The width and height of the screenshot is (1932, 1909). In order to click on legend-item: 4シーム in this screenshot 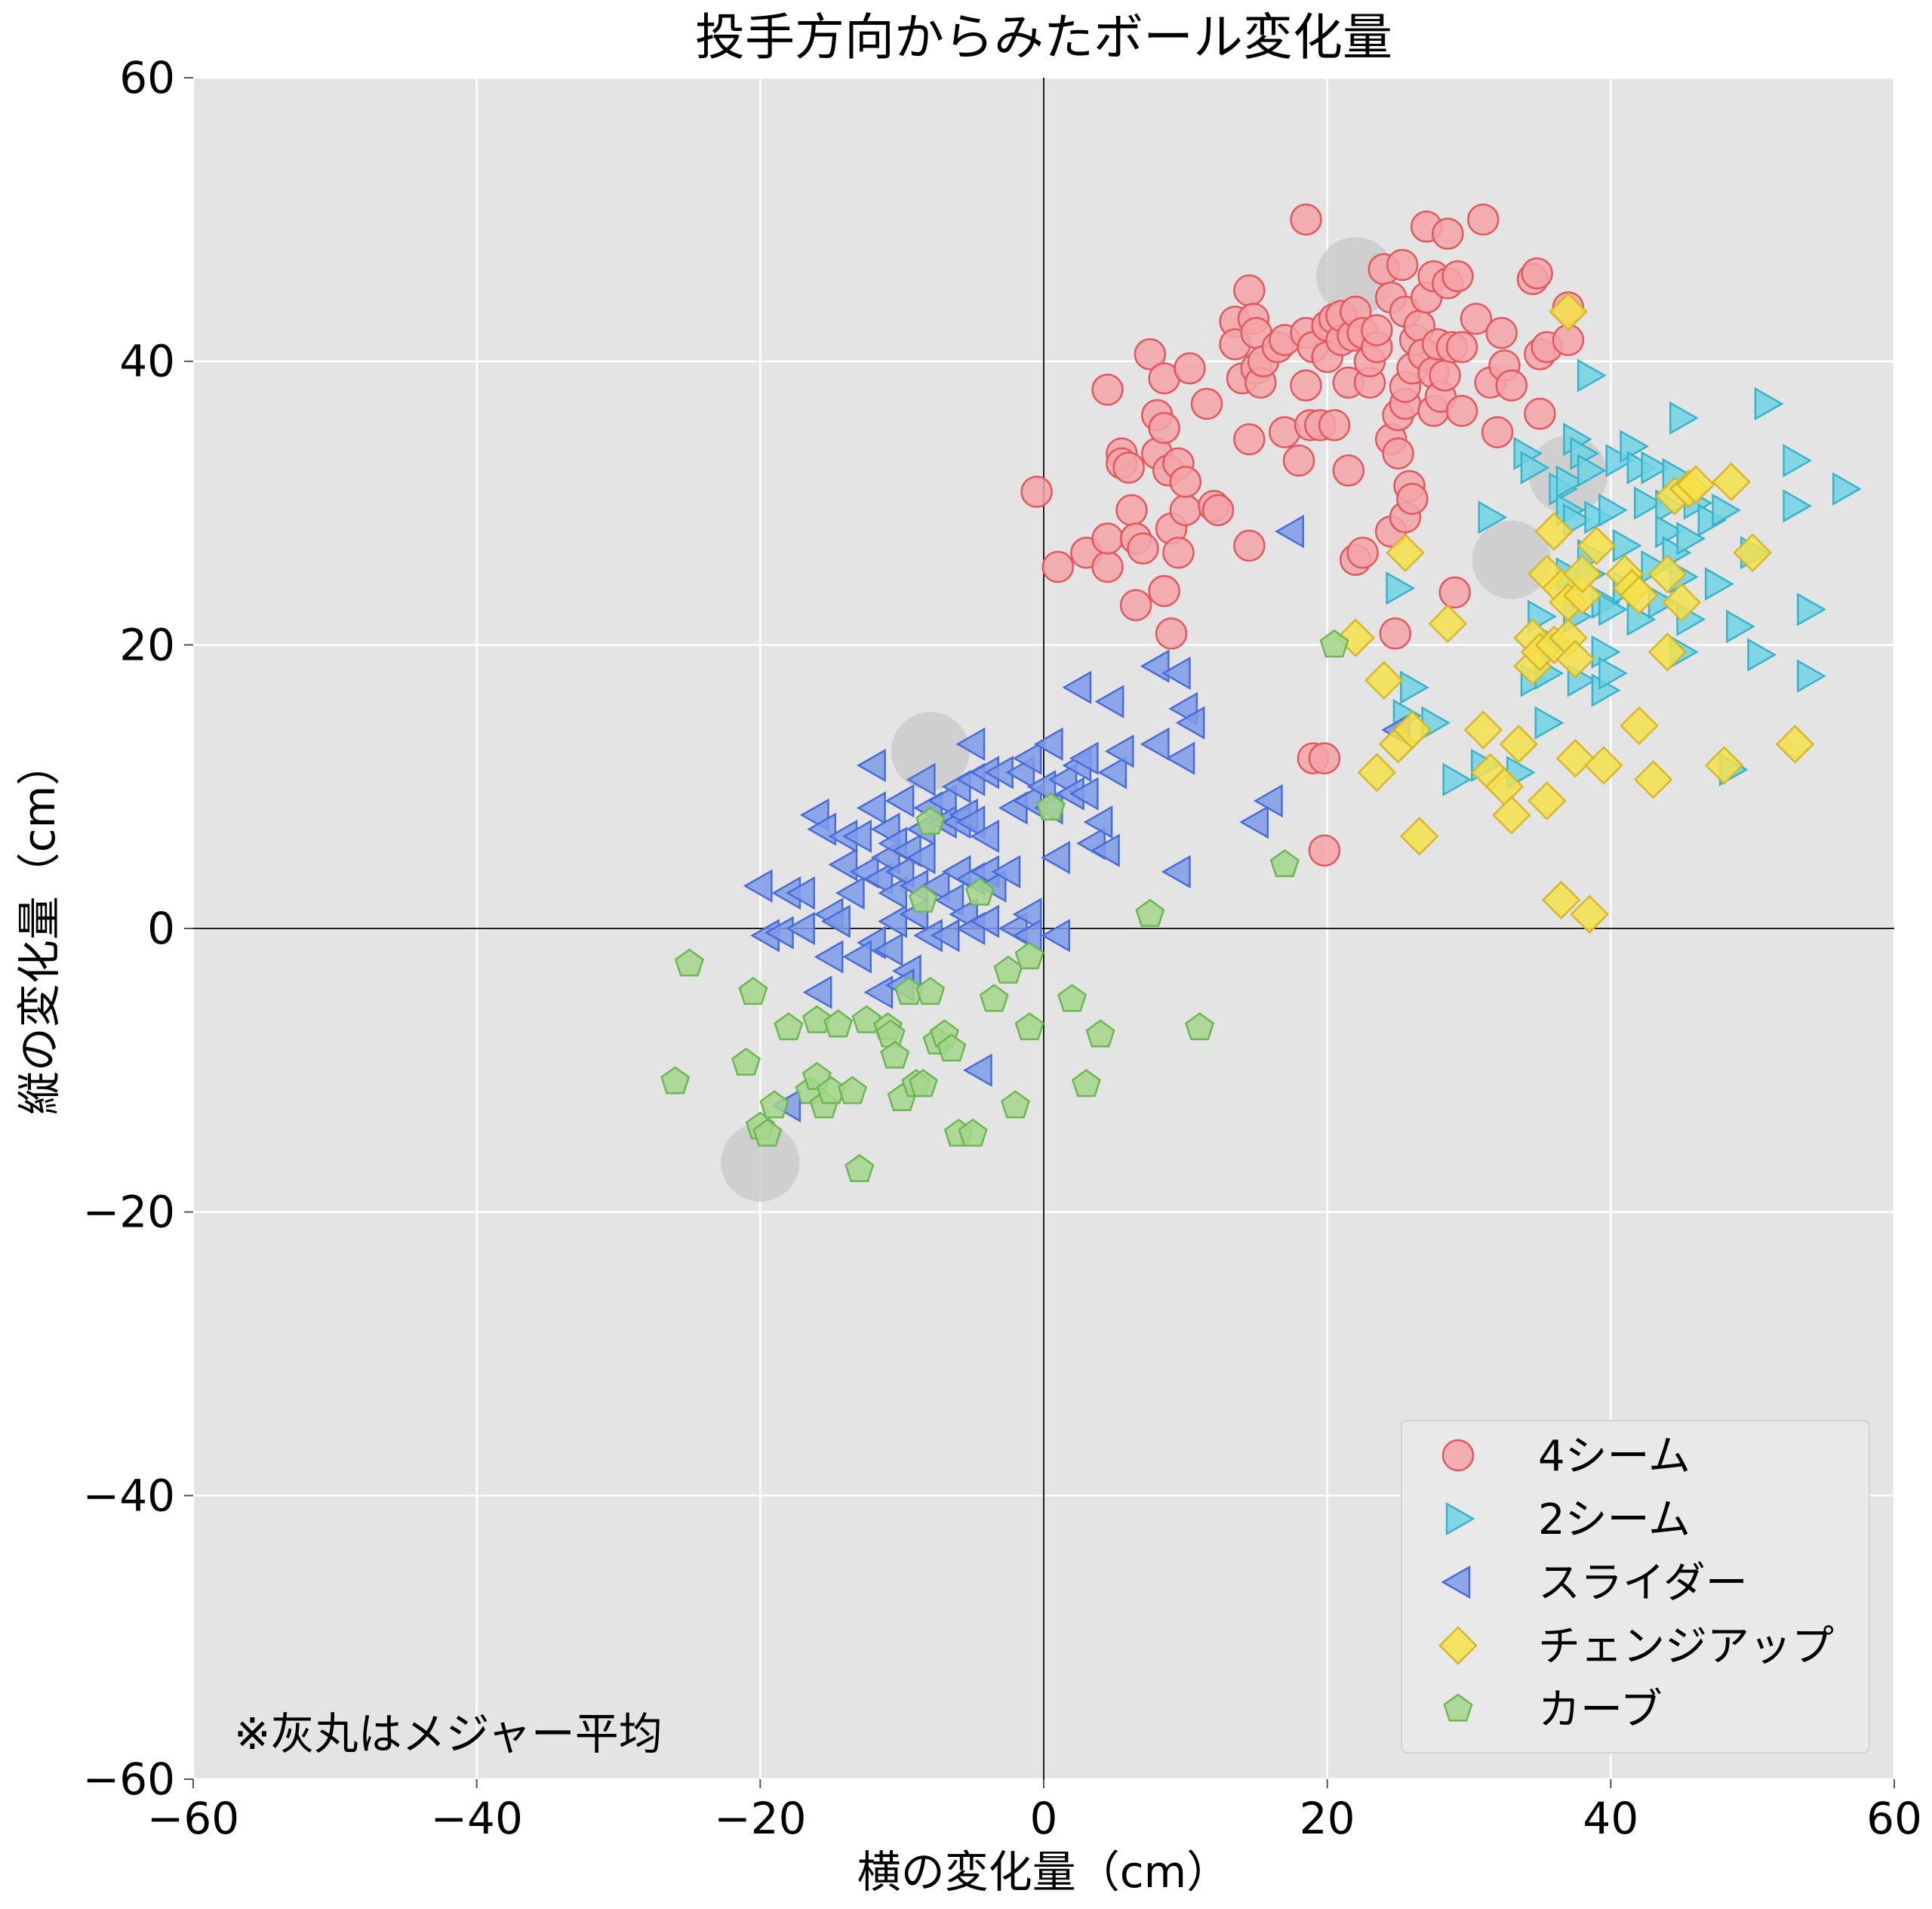, I will do `click(1565, 1457)`.